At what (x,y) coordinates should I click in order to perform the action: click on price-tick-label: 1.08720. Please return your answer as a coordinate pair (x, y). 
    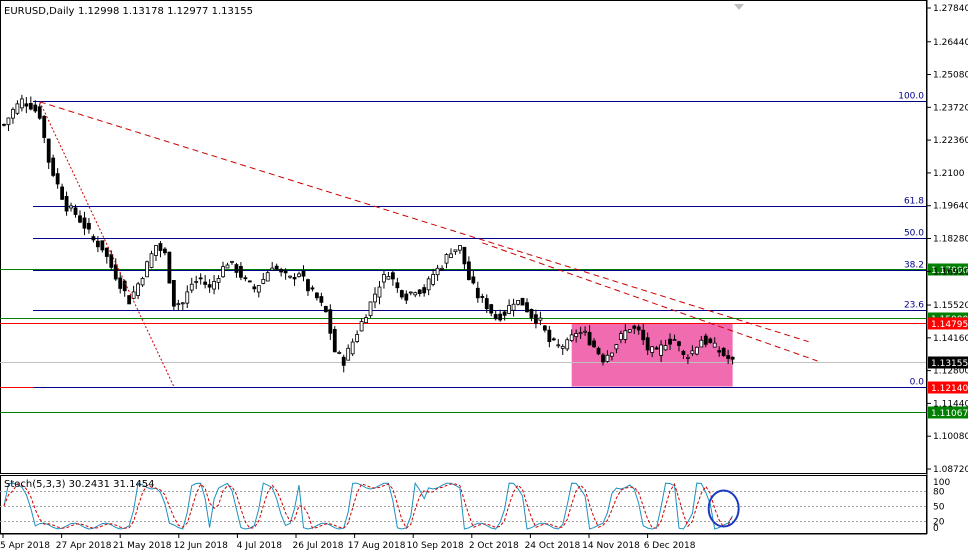
    Looking at the image, I should click on (950, 470).